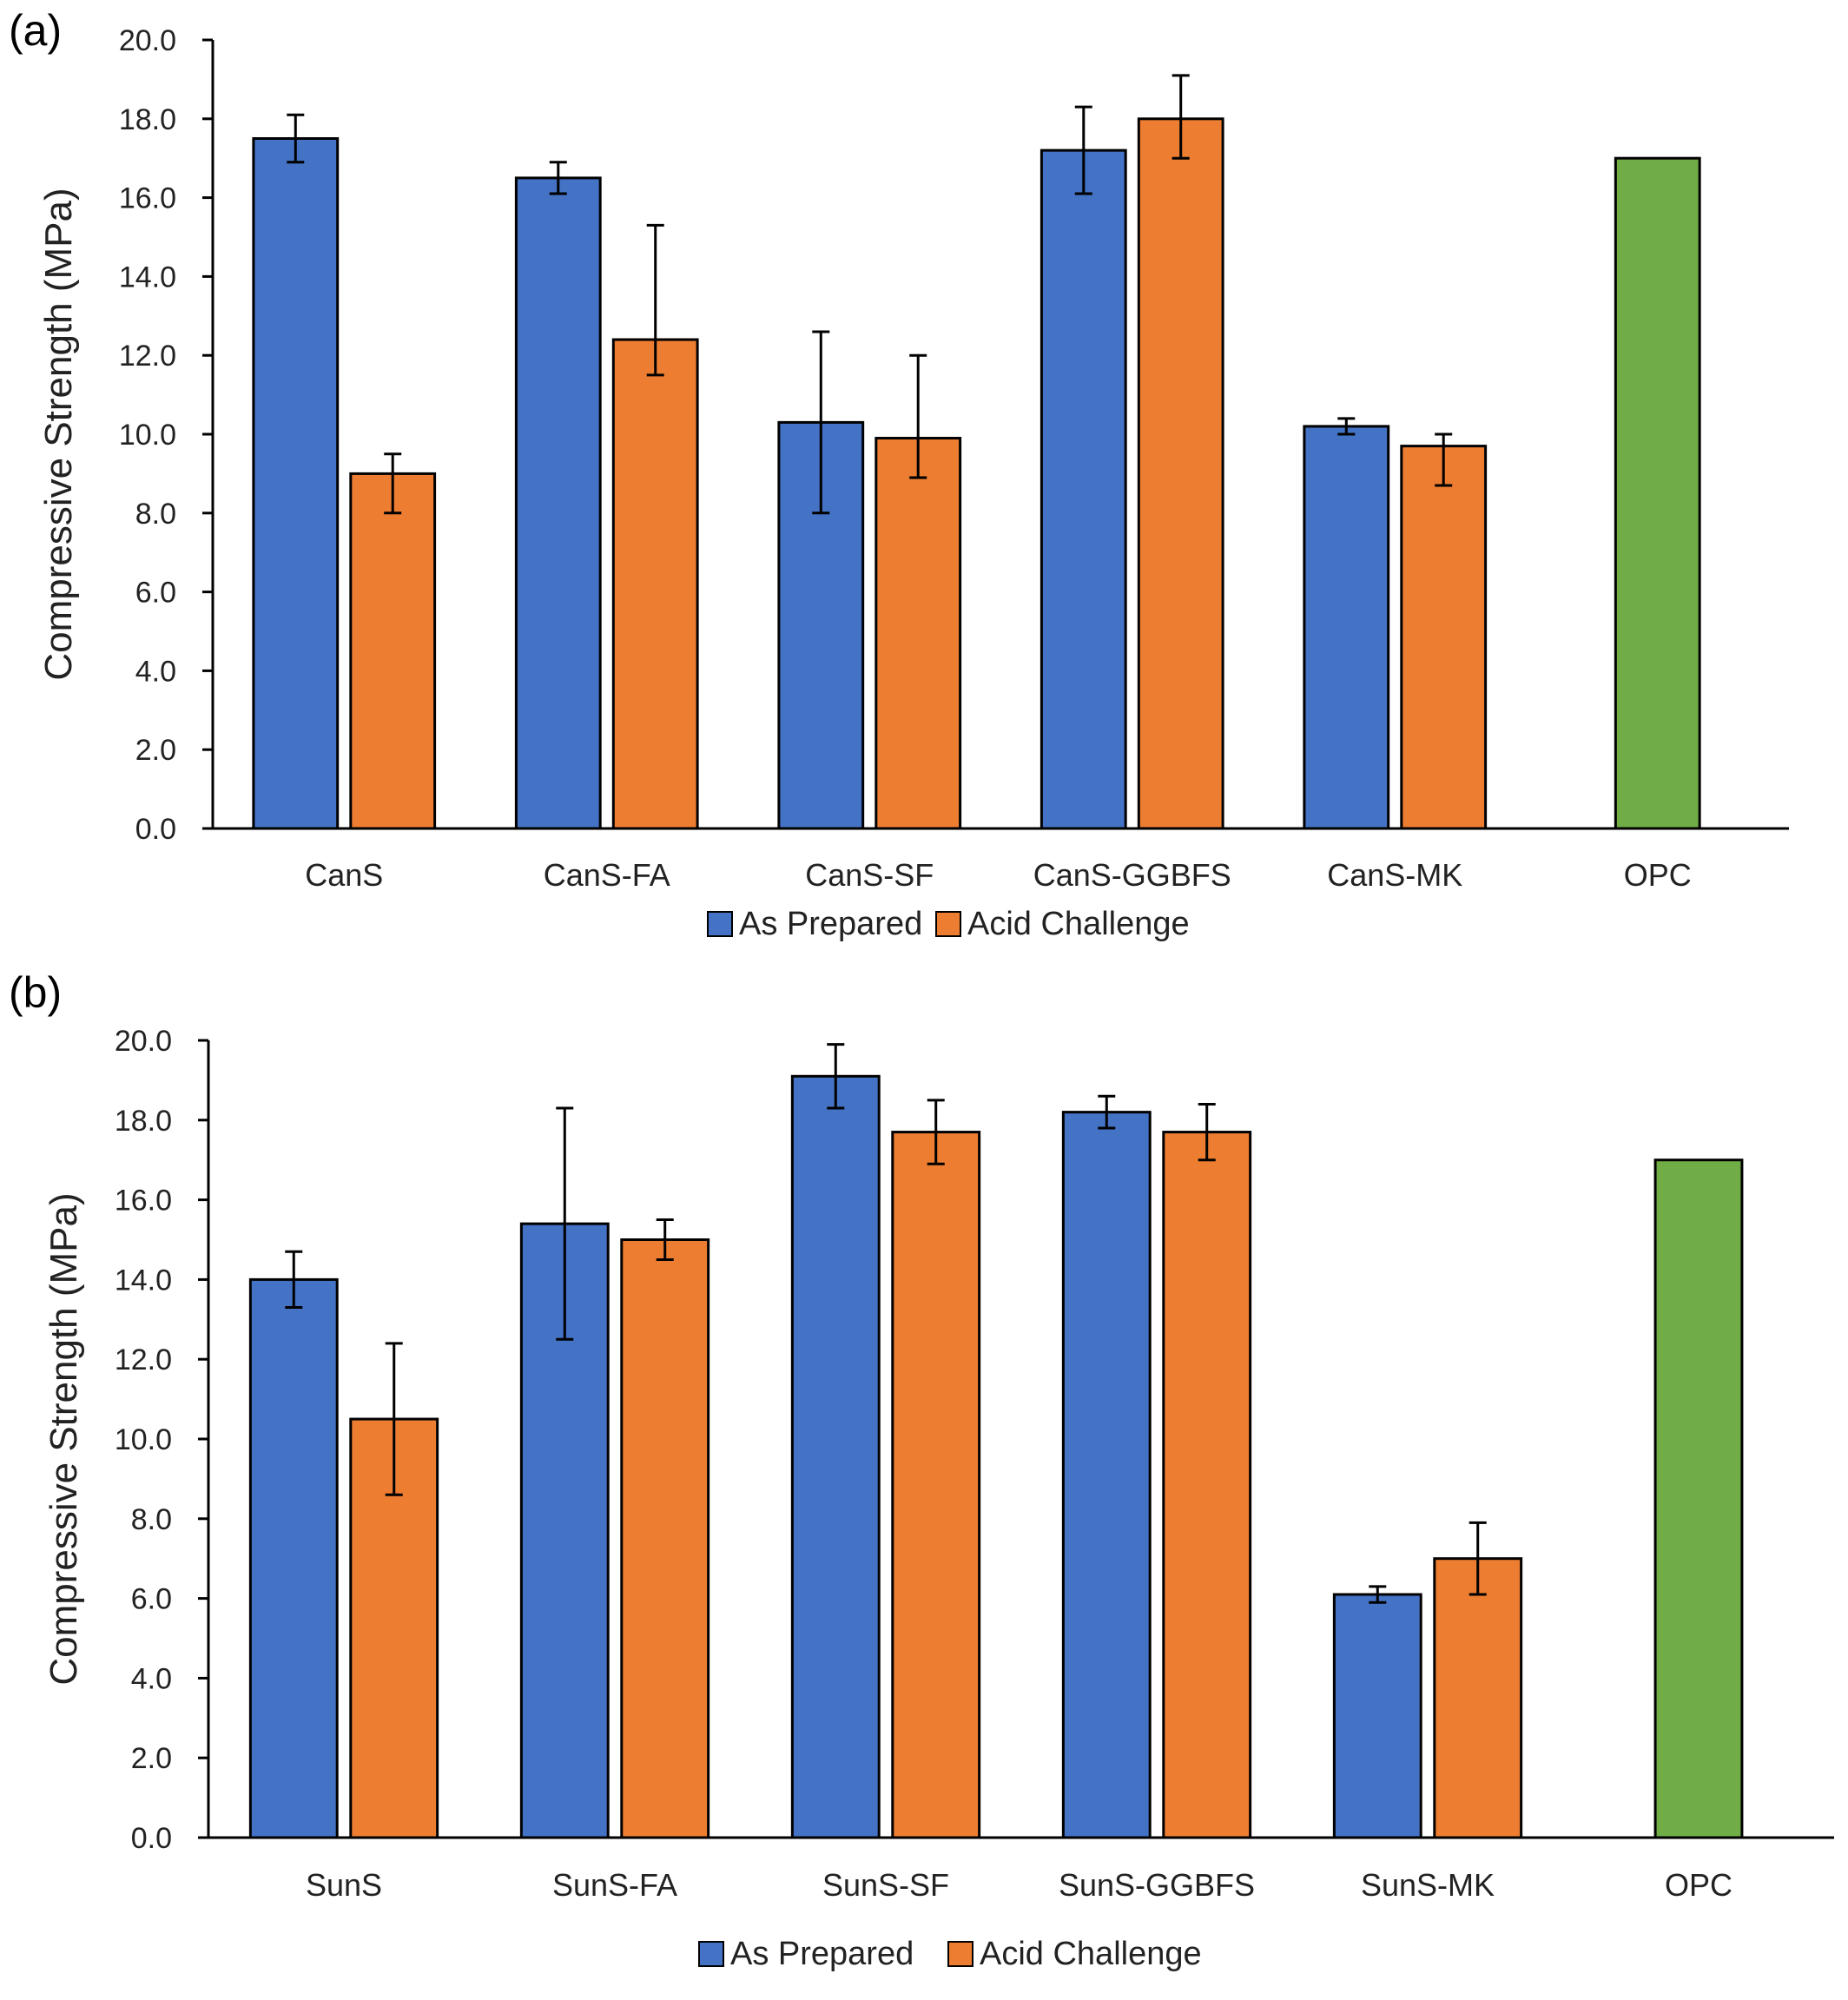 This screenshot has width=1848, height=2000. Describe the element at coordinates (1132, 875) in the screenshot. I see `category-label: CanS-GGBFS` at that location.